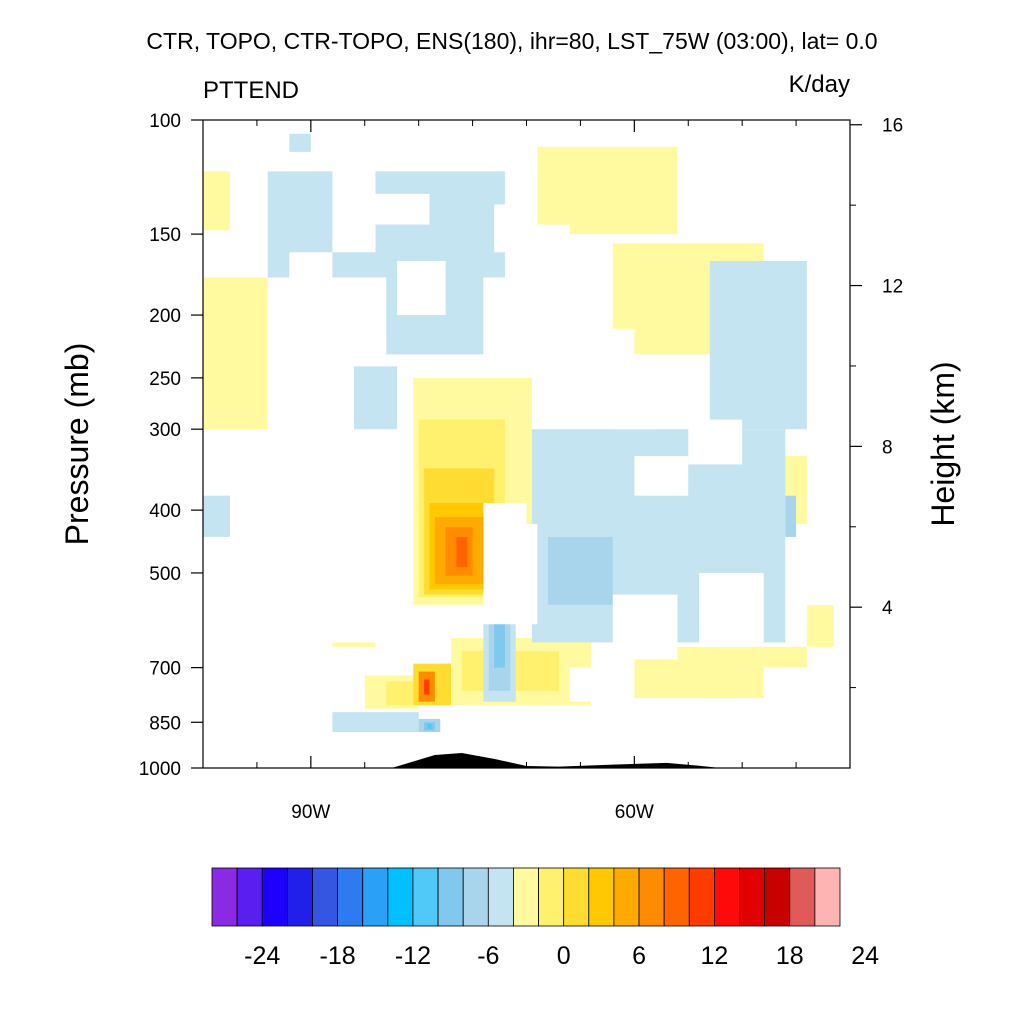 Image resolution: width=1024 pixels, height=1024 pixels. I want to click on x-tick-label-0: 90W, so click(310, 812).